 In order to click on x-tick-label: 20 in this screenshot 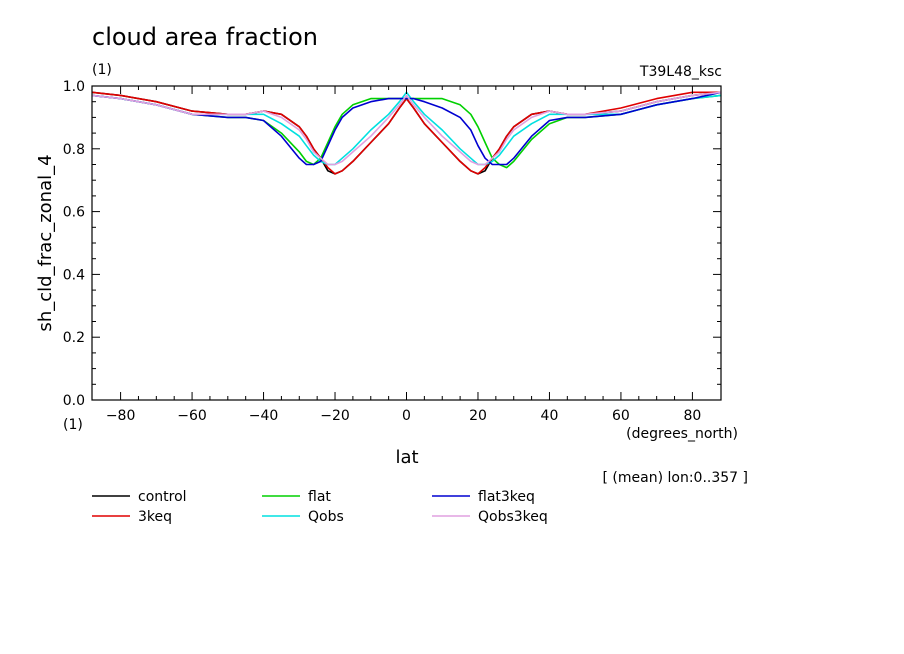, I will do `click(478, 416)`.